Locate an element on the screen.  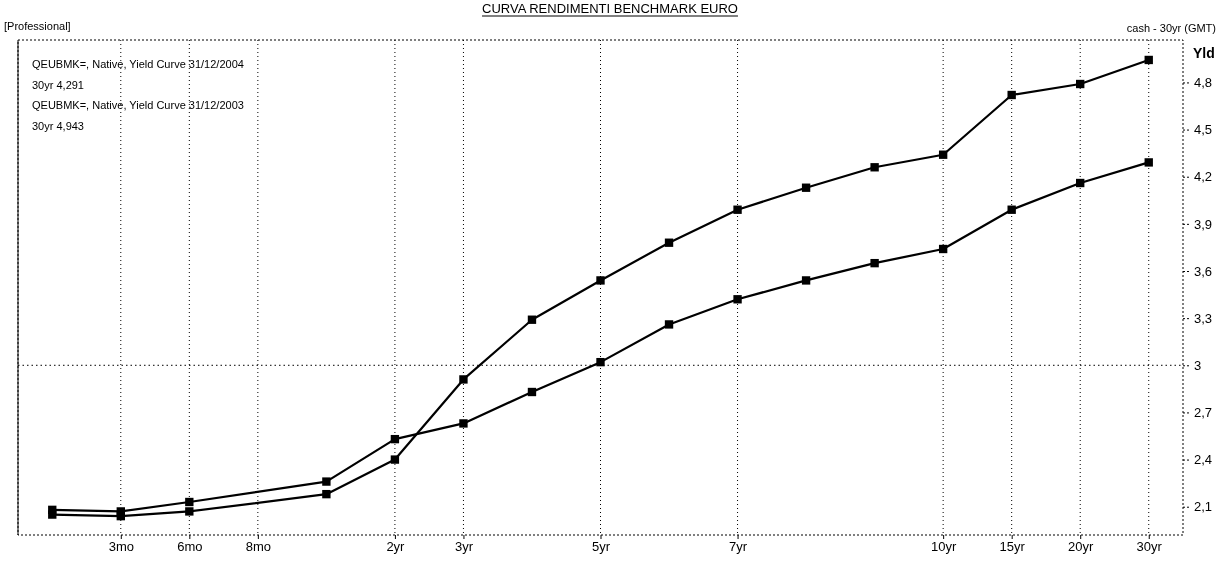
y-tick-label: 2,1 is located at coordinates (1203, 507).